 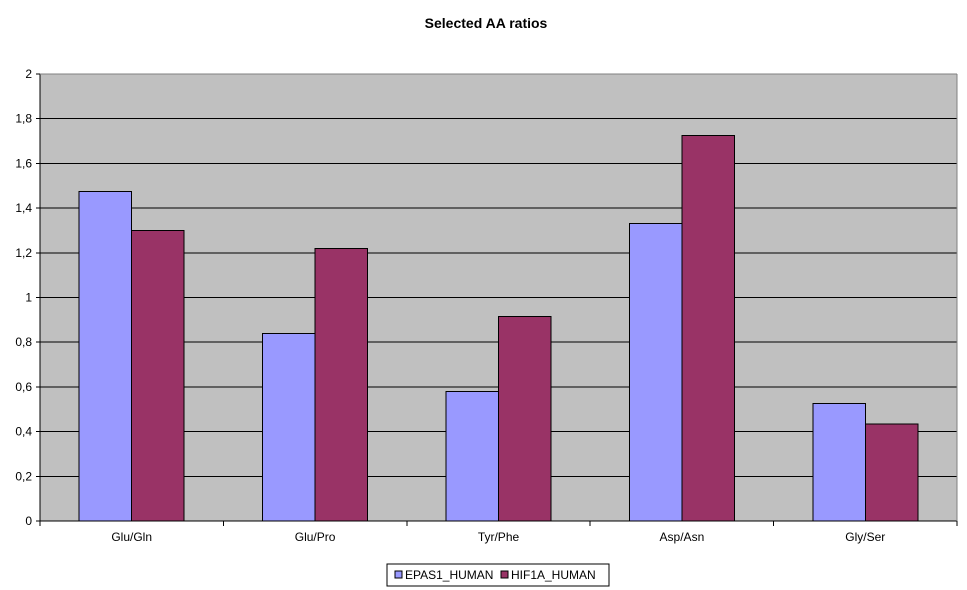 I want to click on x-tick-label: Glu/Pro, so click(x=315, y=537).